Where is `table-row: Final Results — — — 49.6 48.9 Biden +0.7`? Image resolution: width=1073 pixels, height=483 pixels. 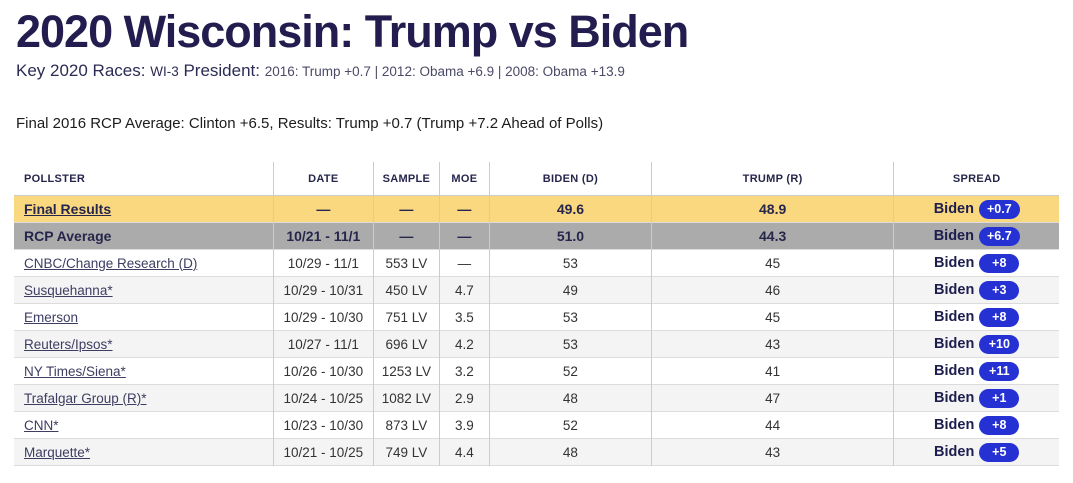
table-row: Final Results — — — 49.6 48.9 Biden +0.7 is located at coordinates (536, 209).